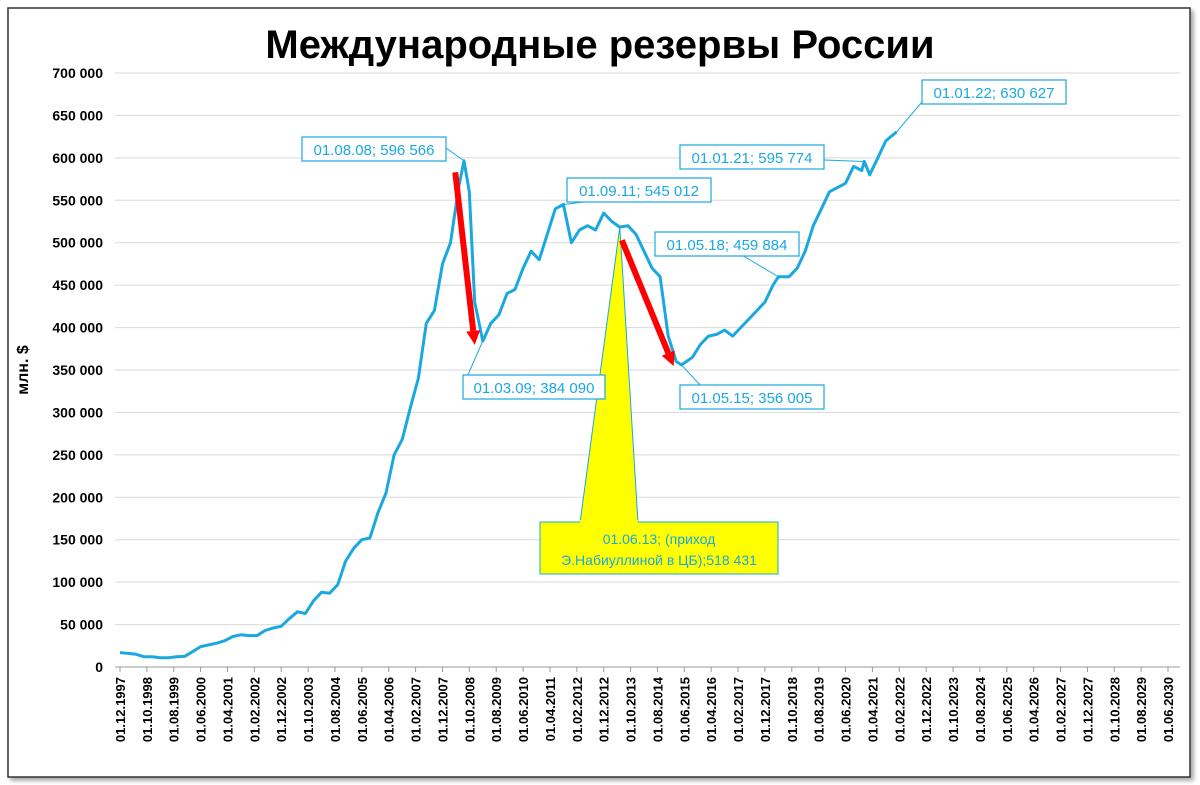 The height and width of the screenshot is (785, 1200). Describe the element at coordinates (631, 709) in the screenshot. I see `x-tick-label: 01.10.2013` at that location.